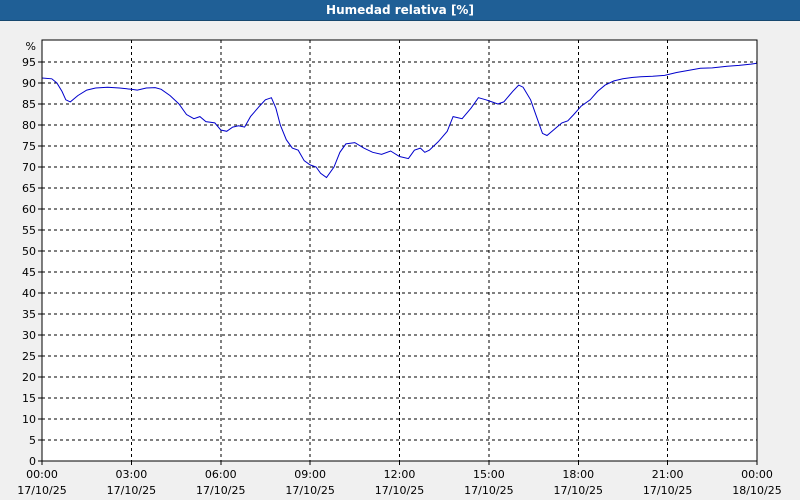  I want to click on y-tick-label: 15, so click(29, 398).